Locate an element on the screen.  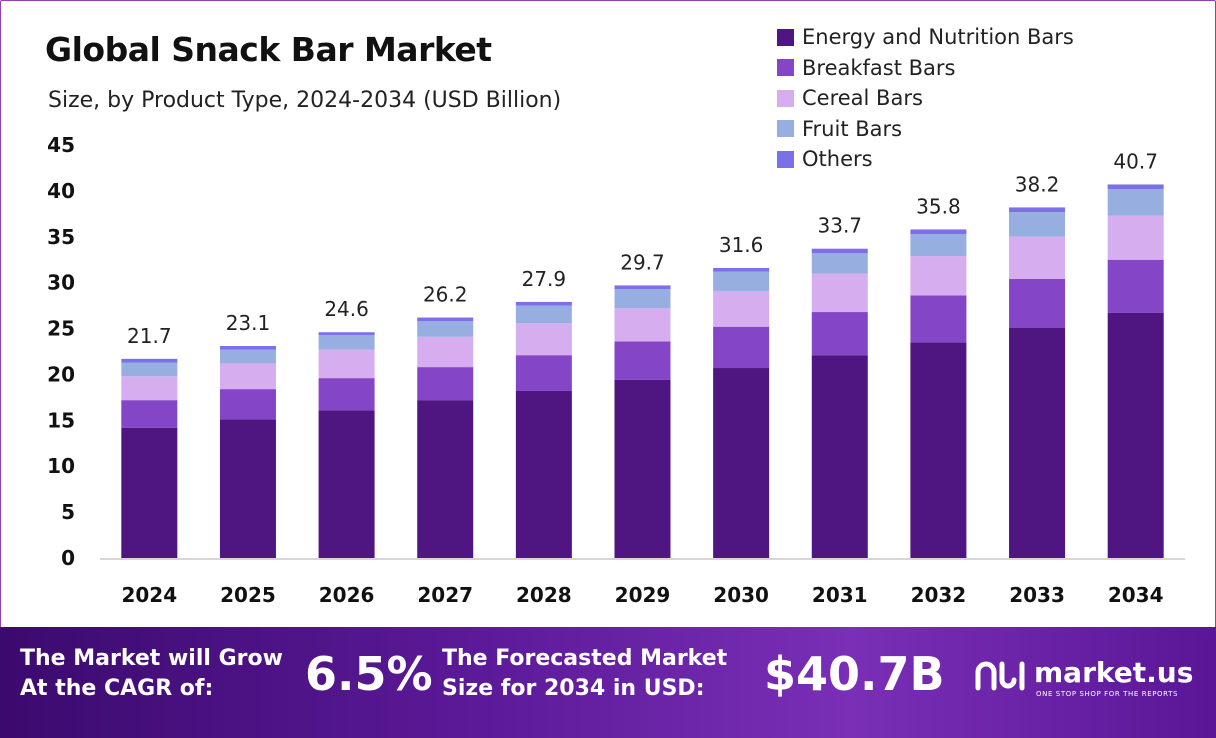
total-data-label: 27.9 is located at coordinates (544, 279).